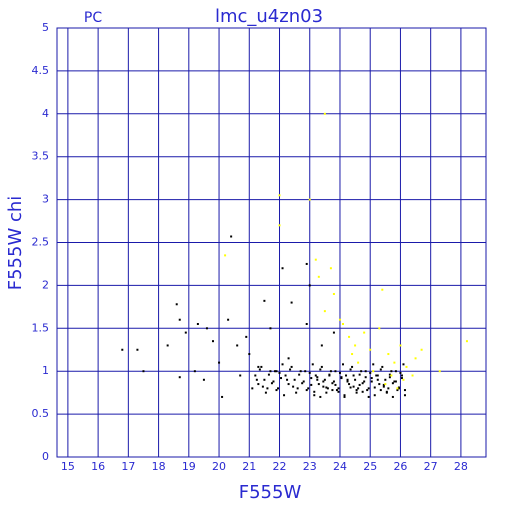  What do you see at coordinates (431, 466) in the screenshot?
I see `x-tick-label: 27` at bounding box center [431, 466].